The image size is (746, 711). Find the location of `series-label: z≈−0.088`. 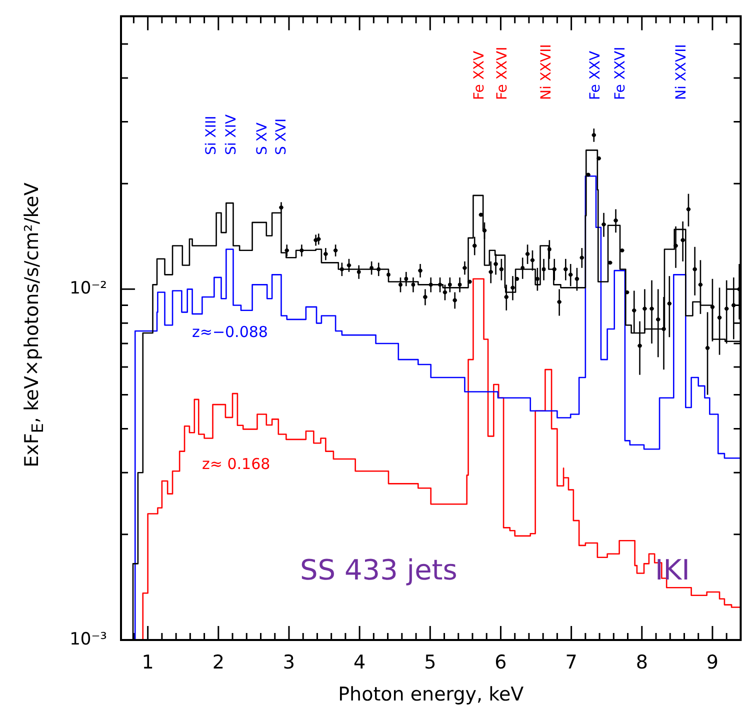

series-label: z≈−0.088 is located at coordinates (230, 331).